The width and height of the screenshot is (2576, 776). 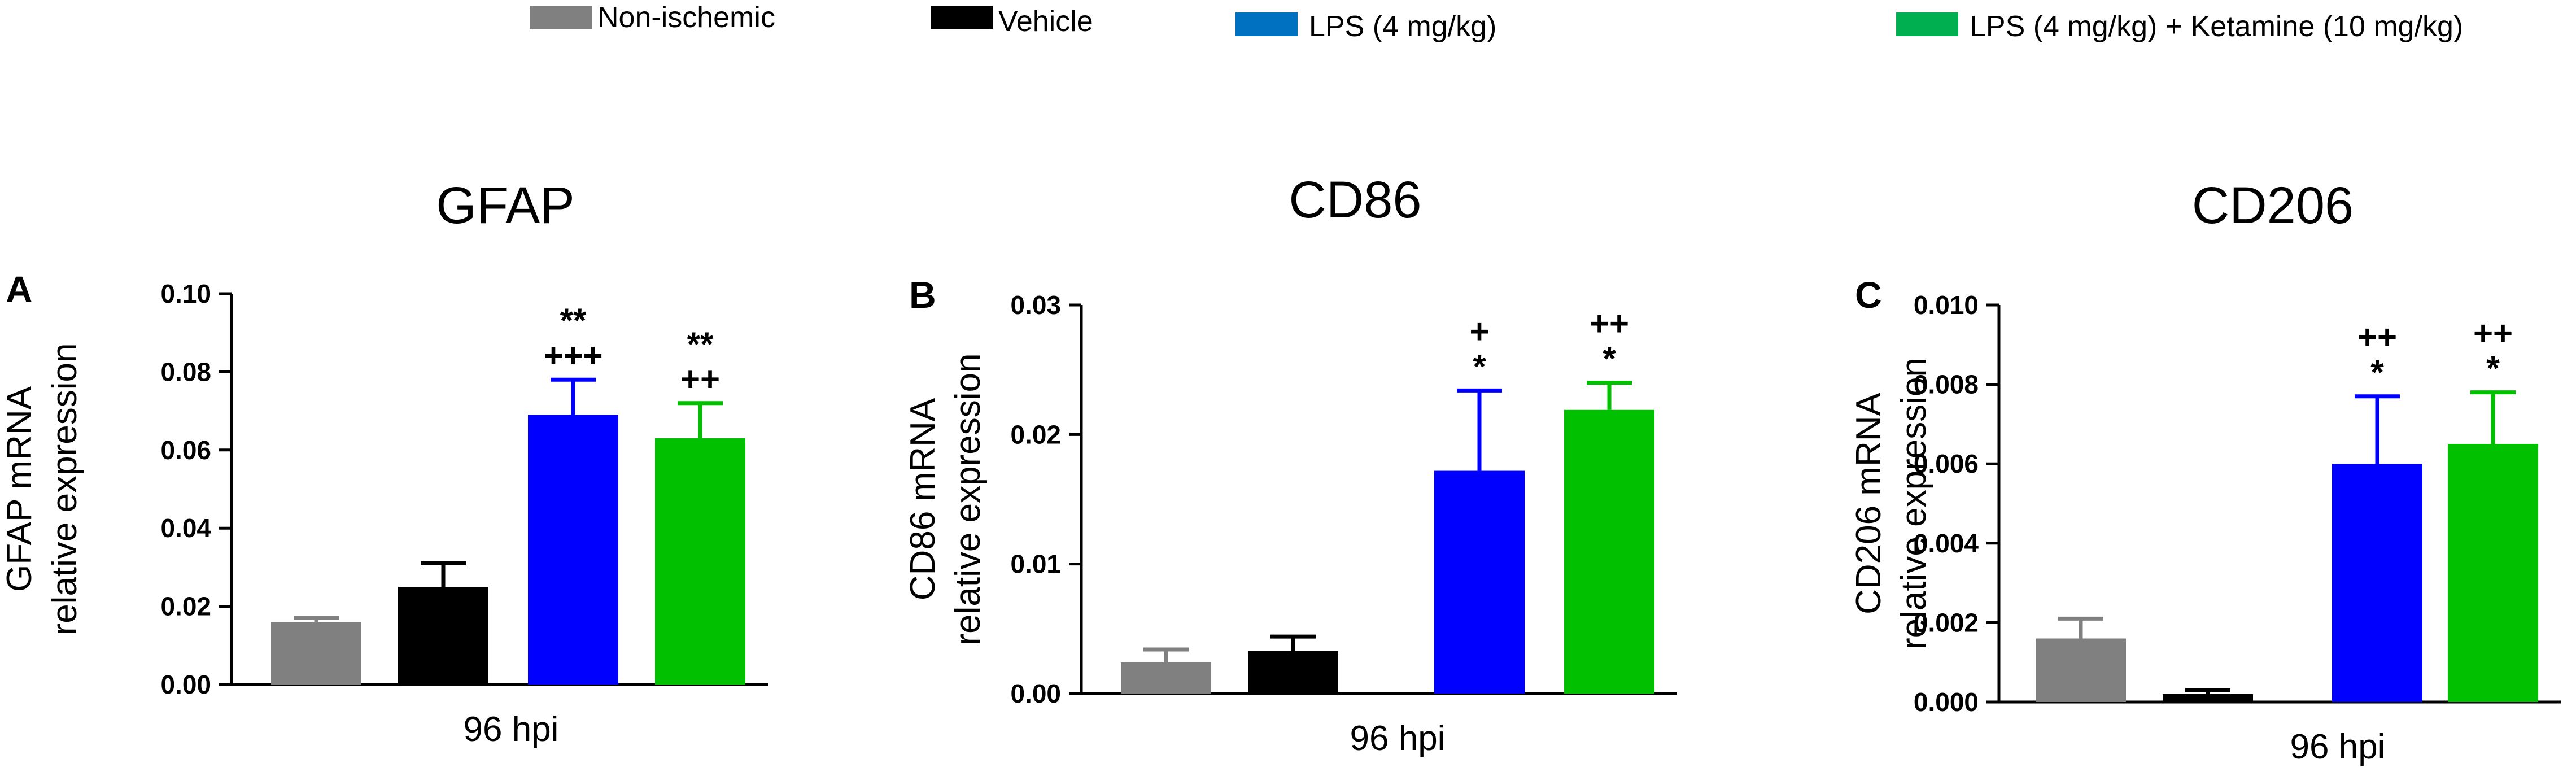 I want to click on legend-label: LPS (4 mg/kg) + Ketamine (10 mg/kg), so click(x=2216, y=27).